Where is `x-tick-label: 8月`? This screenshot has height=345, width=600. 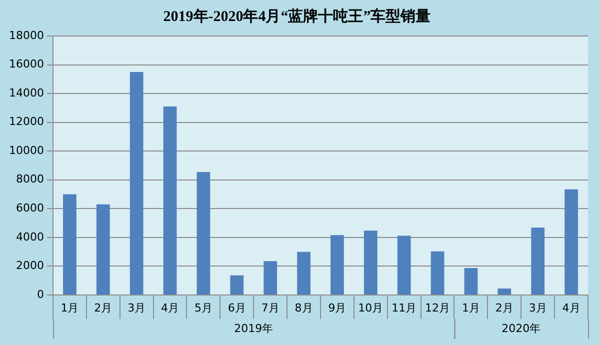
x-tick-label: 8月 is located at coordinates (303, 307).